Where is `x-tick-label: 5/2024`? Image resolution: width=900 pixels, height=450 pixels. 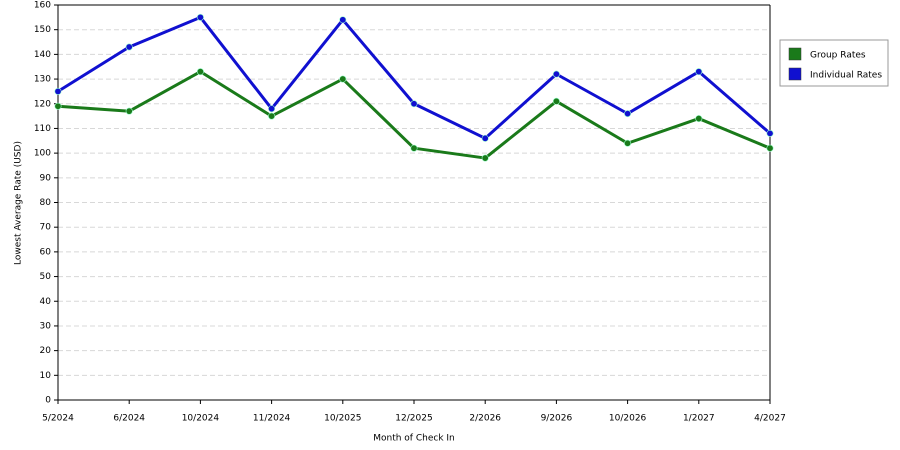
x-tick-label: 5/2024 is located at coordinates (58, 419).